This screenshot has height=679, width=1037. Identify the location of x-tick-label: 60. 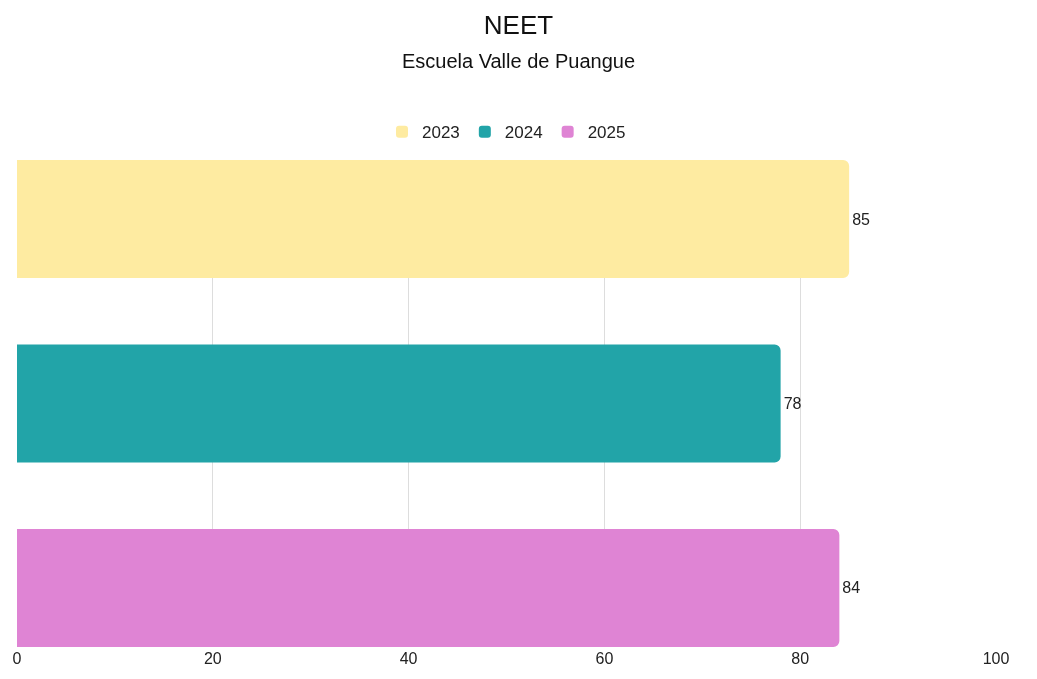
(604, 658).